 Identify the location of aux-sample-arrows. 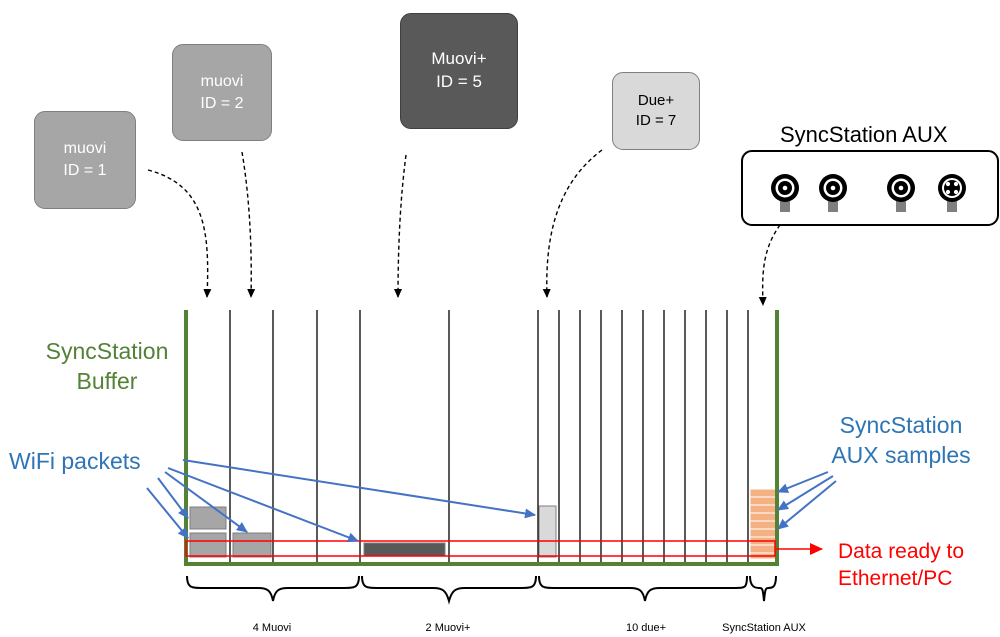
(807, 500).